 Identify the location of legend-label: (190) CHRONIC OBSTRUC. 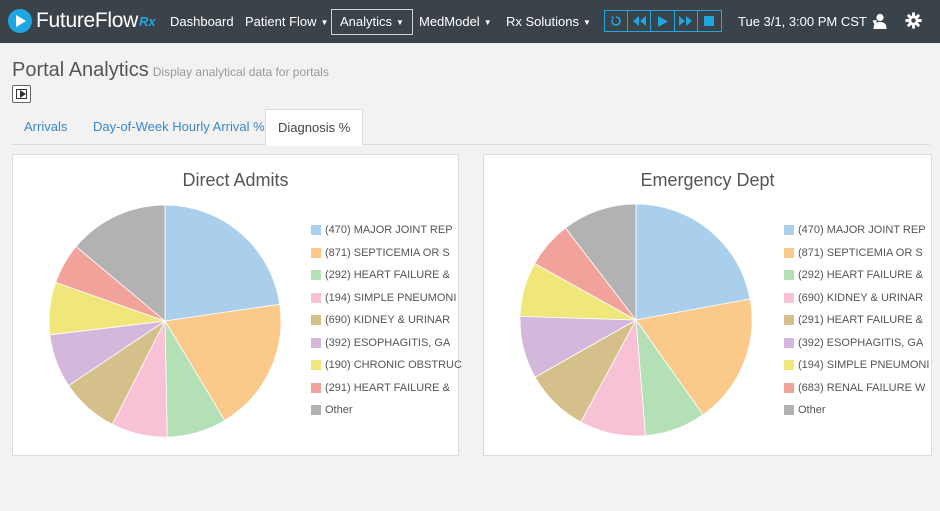
(393, 365).